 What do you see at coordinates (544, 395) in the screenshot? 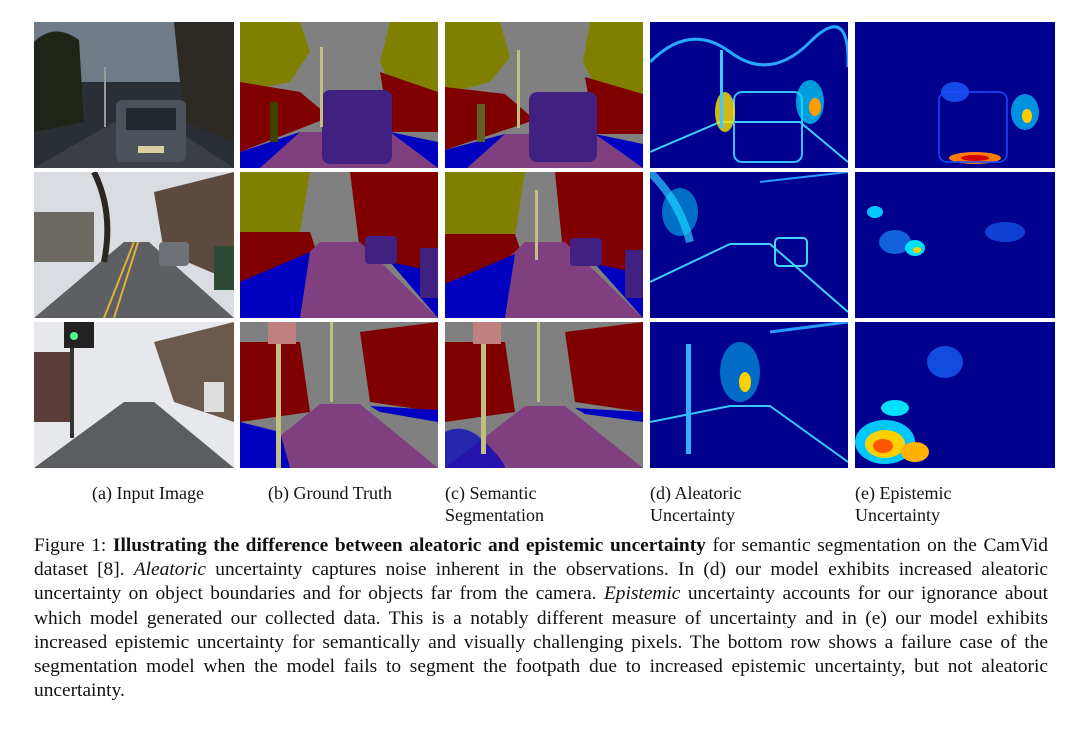
I see `semantic-segmentation-row3` at bounding box center [544, 395].